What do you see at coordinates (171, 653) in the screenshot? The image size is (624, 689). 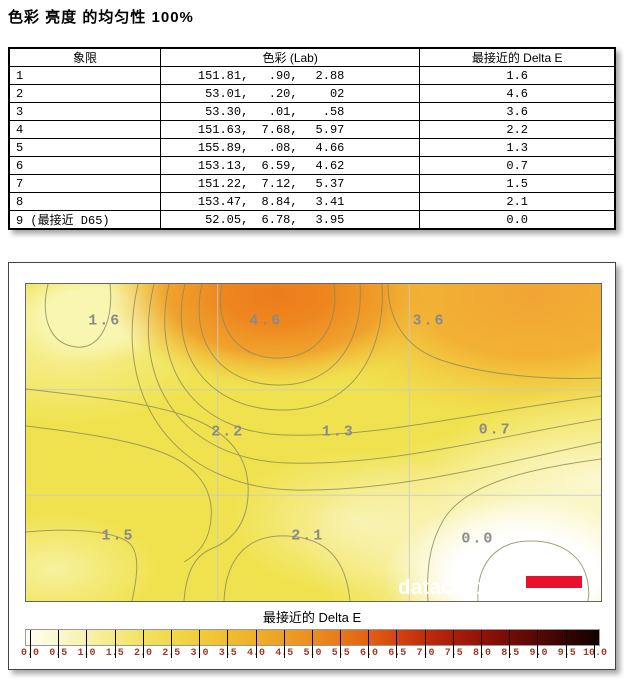 I see `scale-tick-label: 2.5` at bounding box center [171, 653].